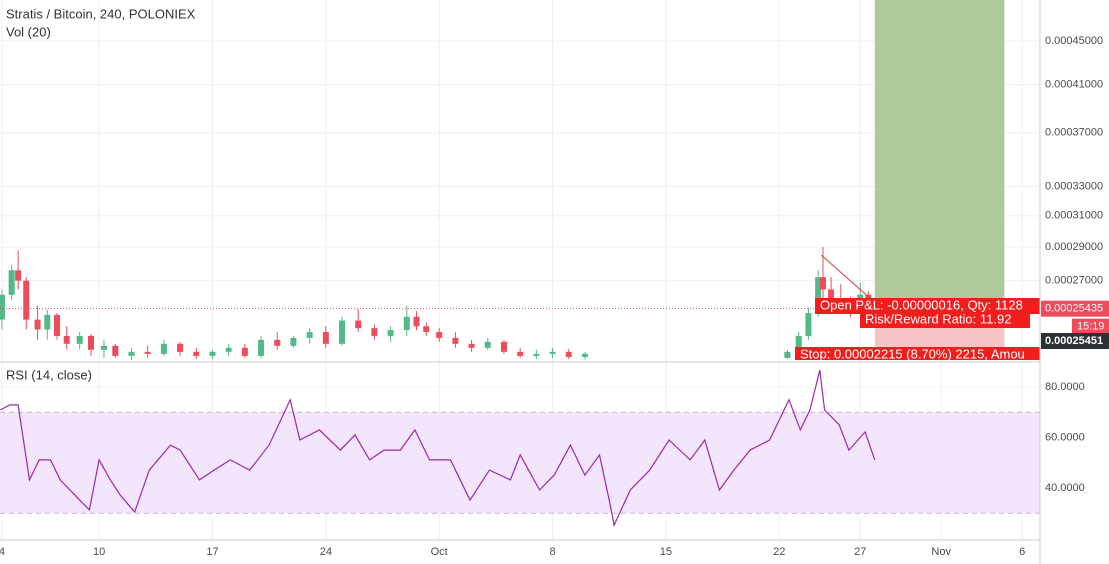  Describe the element at coordinates (99, 552) in the screenshot. I see `x-tick-label: 10` at that location.